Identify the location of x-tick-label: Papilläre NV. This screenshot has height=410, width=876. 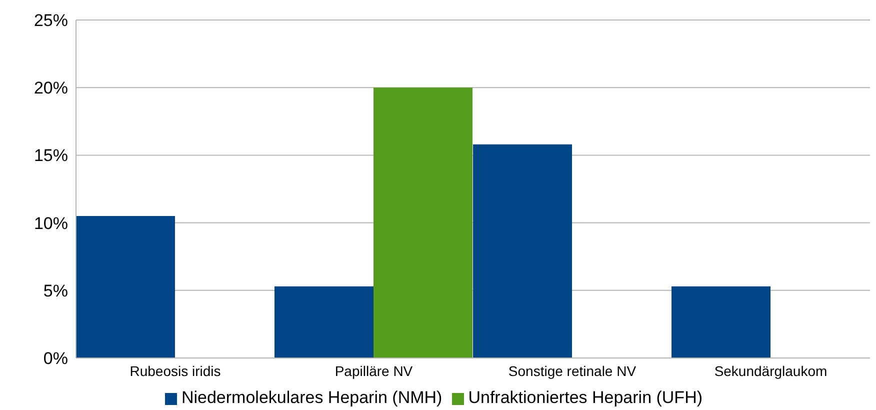
(374, 370).